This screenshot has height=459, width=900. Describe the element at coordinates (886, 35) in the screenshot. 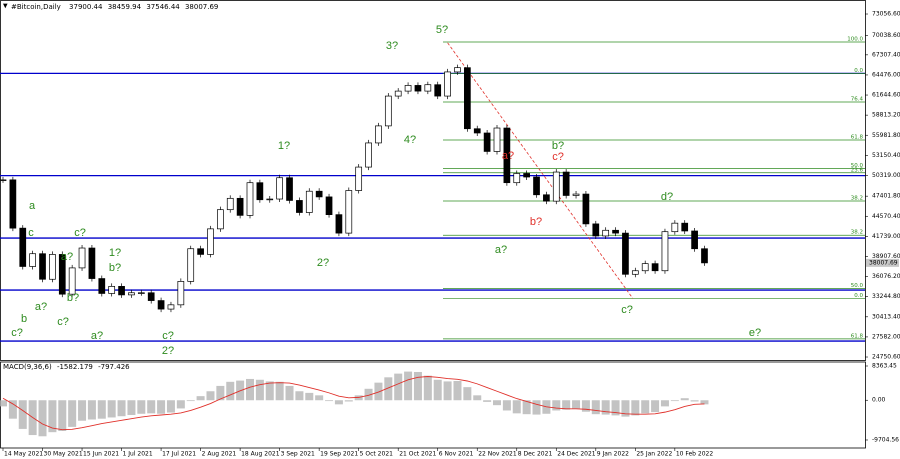

I see `y-tick-label: 70038.60` at that location.